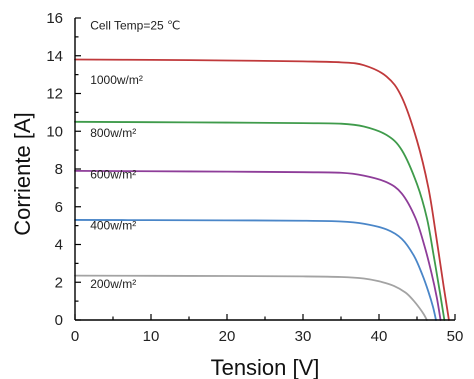  What do you see at coordinates (135, 25) in the screenshot?
I see `annotation-label: Cell Temp=25 ℃` at bounding box center [135, 25].